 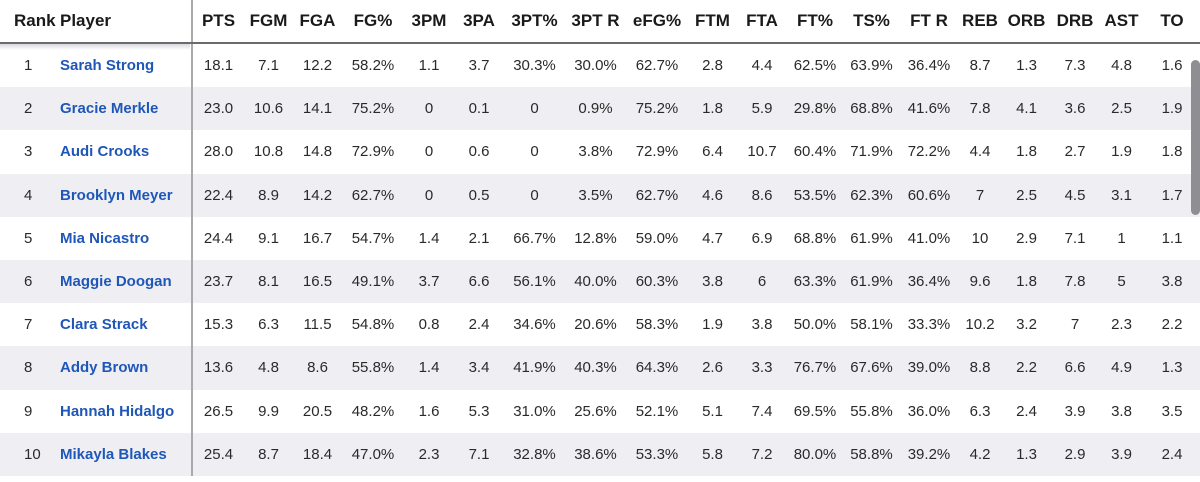 What do you see at coordinates (595, 325) in the screenshot?
I see `stat-cell: 20.6%` at bounding box center [595, 325].